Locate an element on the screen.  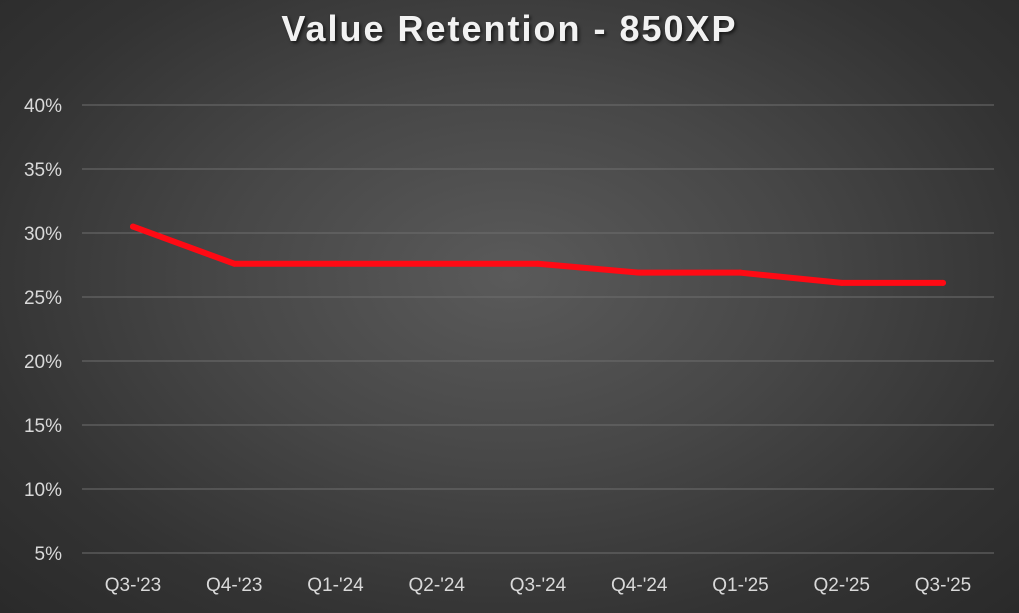
y-tick-label: 40% is located at coordinates (43, 106).